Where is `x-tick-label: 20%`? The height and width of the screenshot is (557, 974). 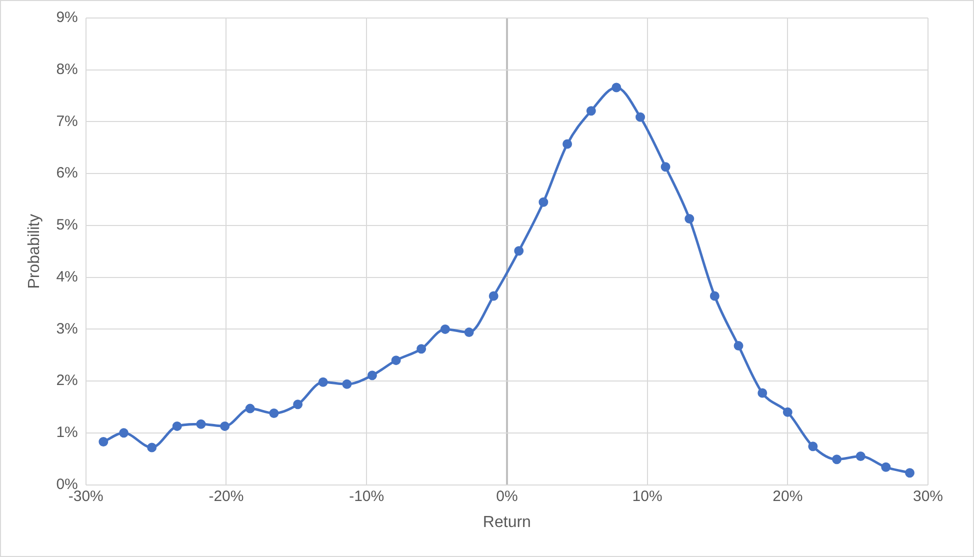
x-tick-label: 20% is located at coordinates (787, 496).